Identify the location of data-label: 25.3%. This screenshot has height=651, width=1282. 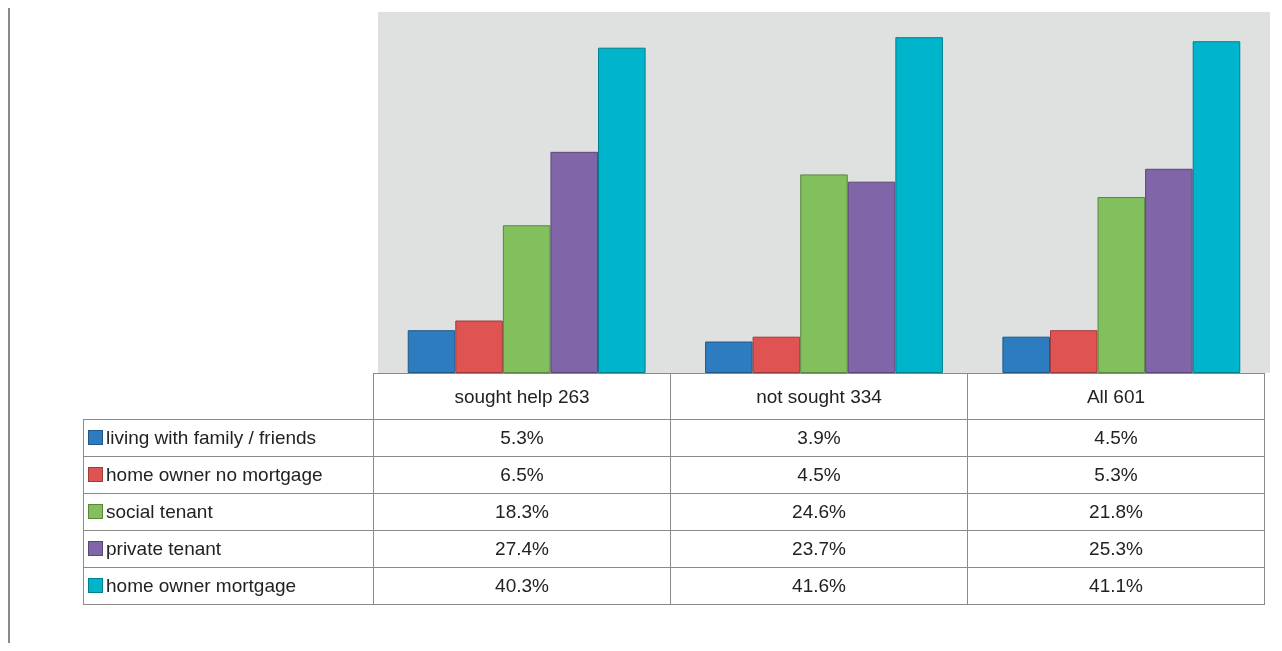
(1116, 549).